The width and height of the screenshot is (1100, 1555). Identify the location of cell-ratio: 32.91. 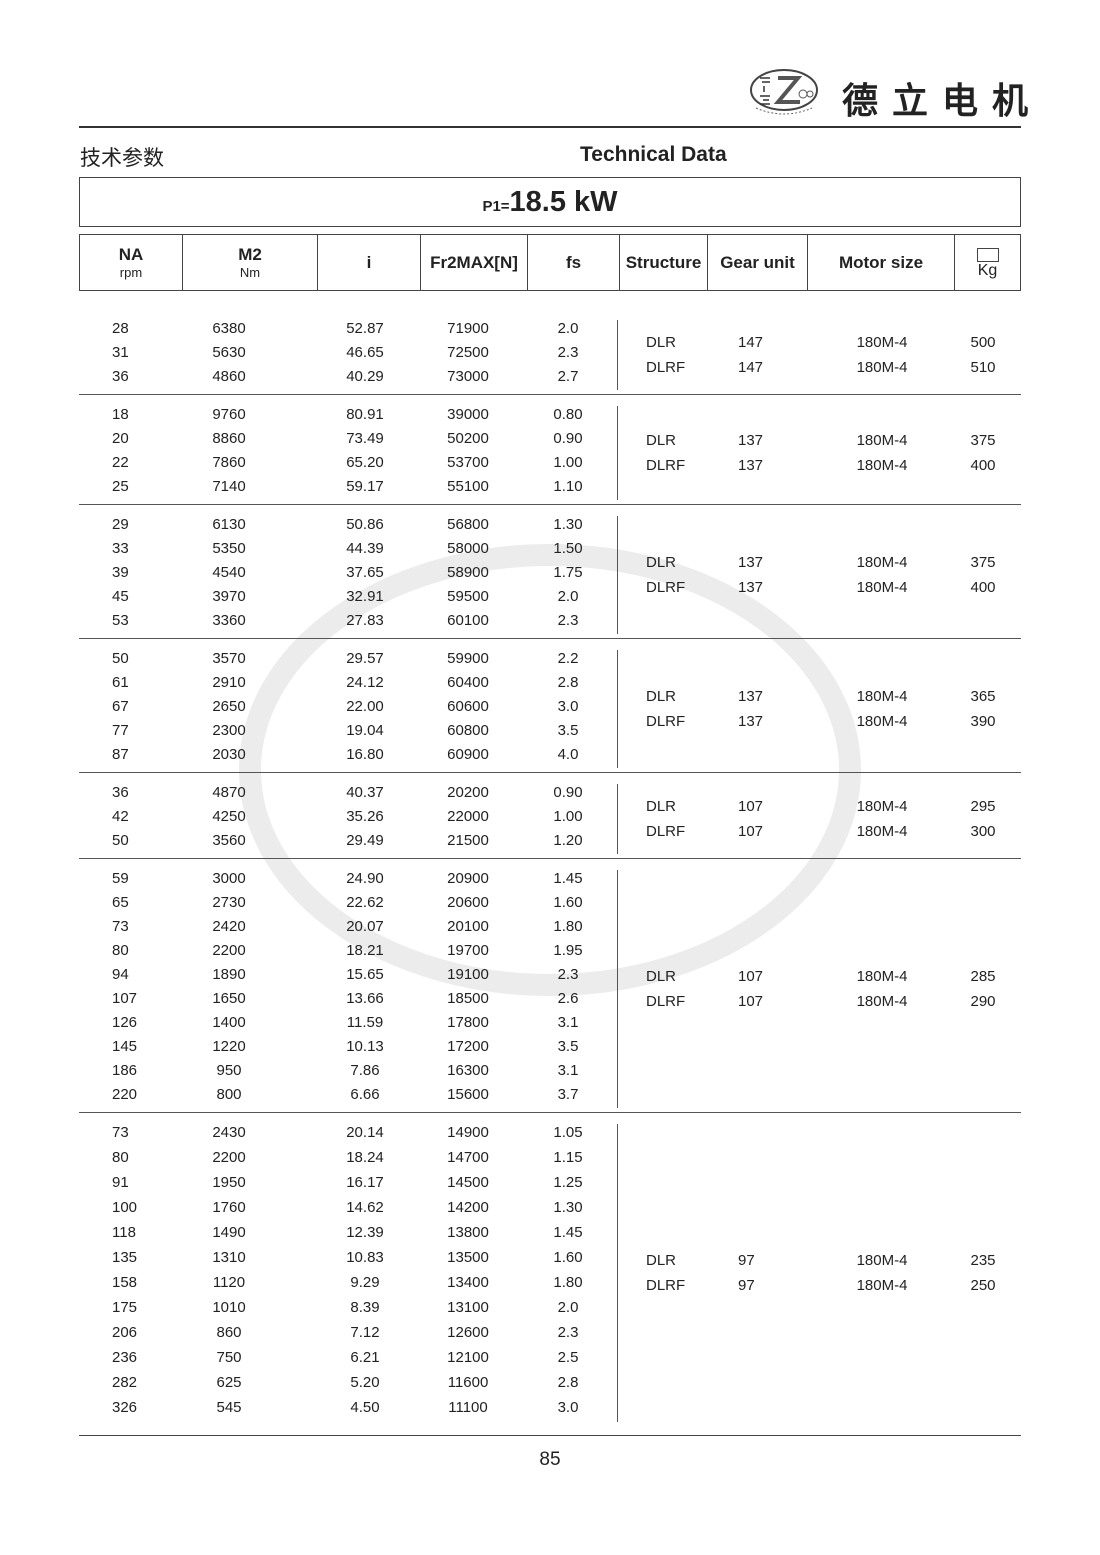
(365, 596).